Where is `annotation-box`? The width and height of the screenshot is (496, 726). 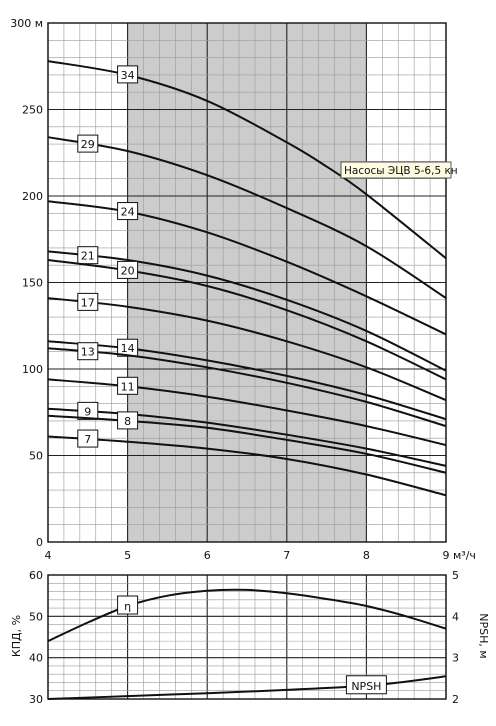
annotation-box is located at coordinates (396, 170).